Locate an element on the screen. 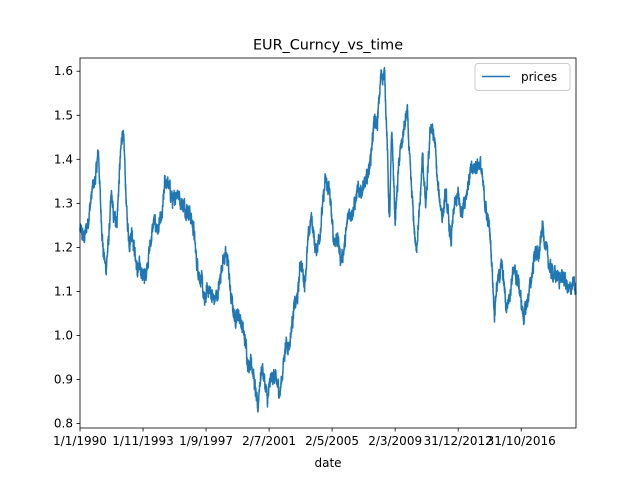 This screenshot has width=640, height=480. y-tick-label: 1.0 is located at coordinates (63, 336).